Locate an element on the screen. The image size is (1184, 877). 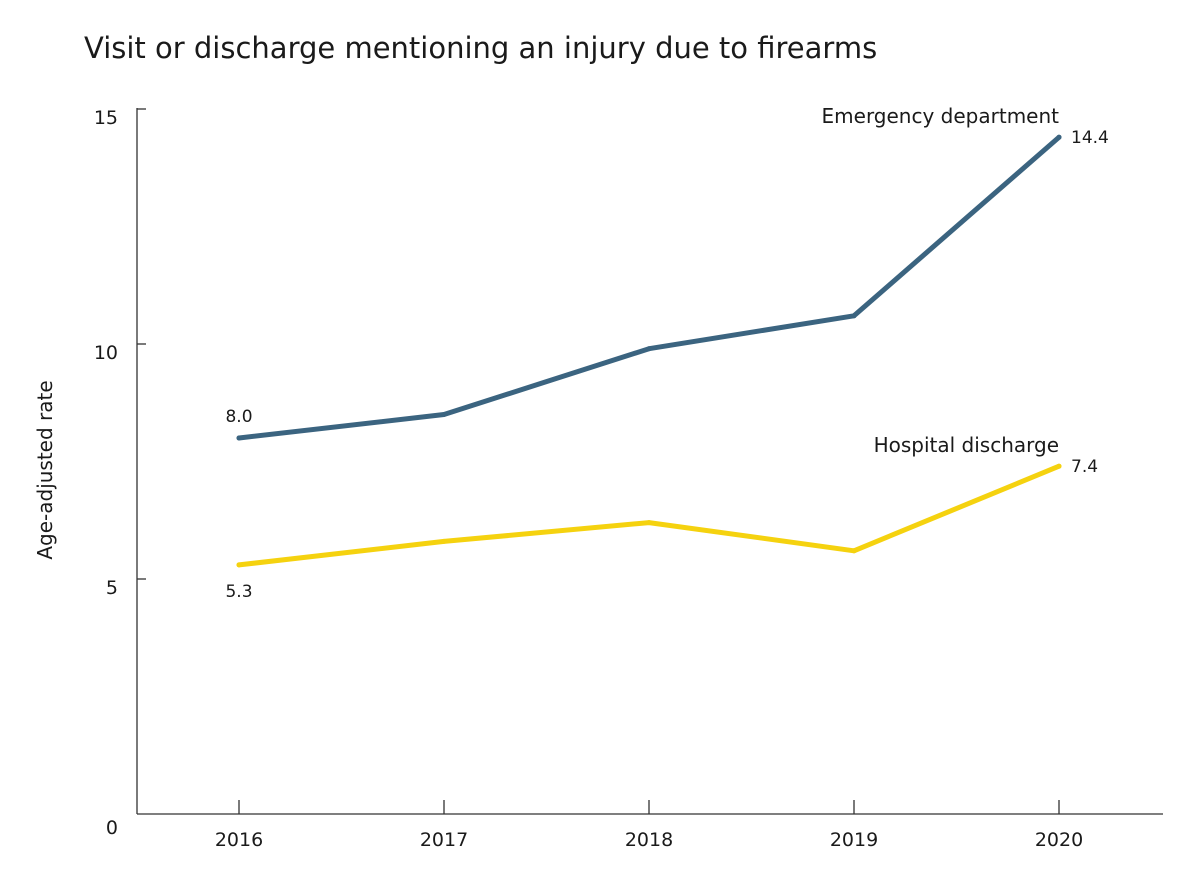
x-tick-label: 2016 is located at coordinates (239, 840).